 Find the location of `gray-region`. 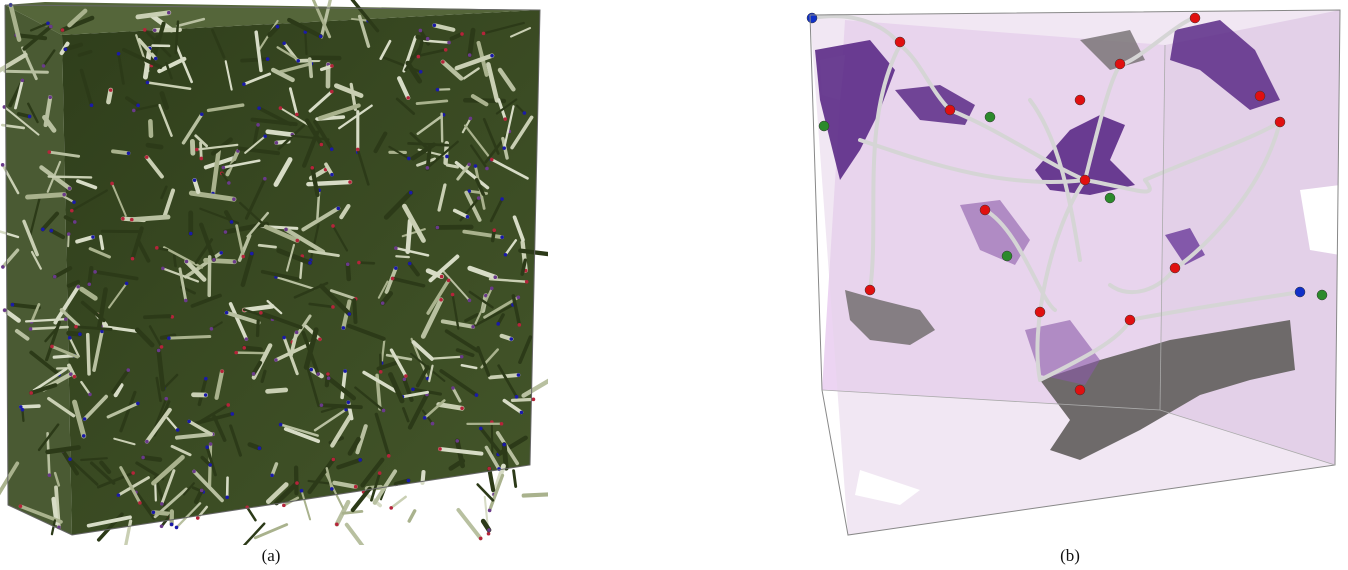

gray-region is located at coordinates (890, 317).